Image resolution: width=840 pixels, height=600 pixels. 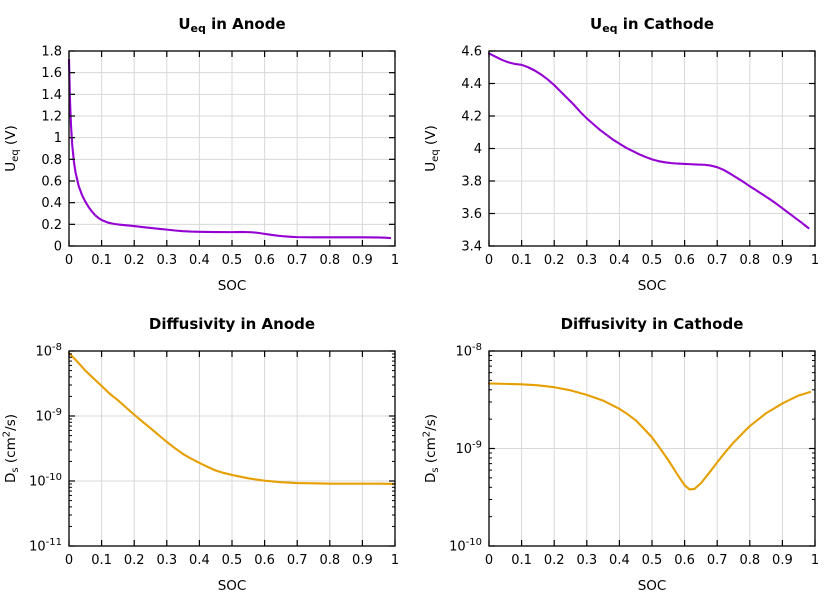 I want to click on label-part: 0.6, so click(x=51, y=182).